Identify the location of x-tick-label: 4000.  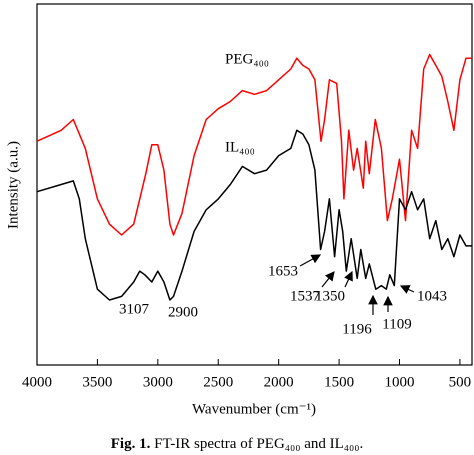
(37, 382).